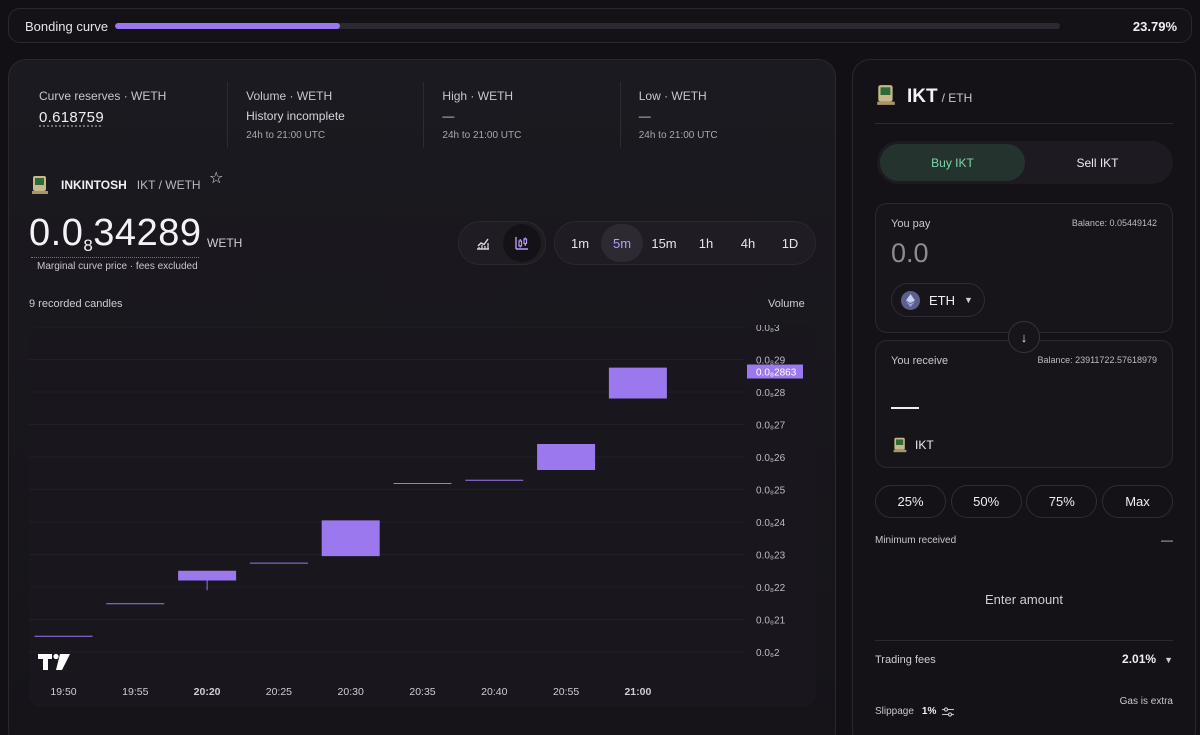 The image size is (1200, 735). I want to click on price-value: 0.0834289, so click(115, 234).